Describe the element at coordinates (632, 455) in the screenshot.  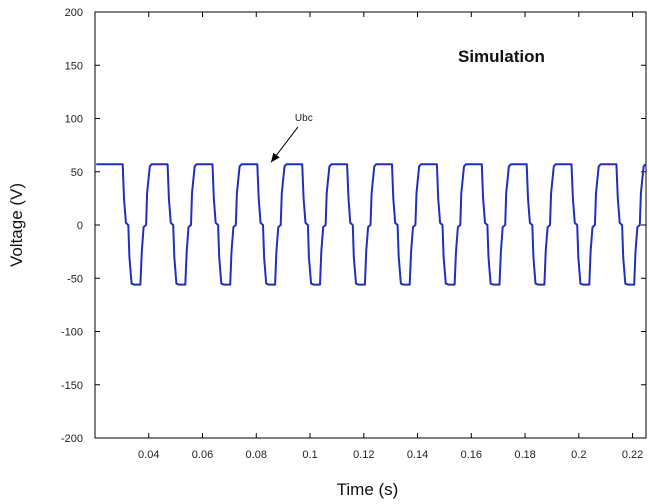
I see `x-tick-label: 0.22` at that location.